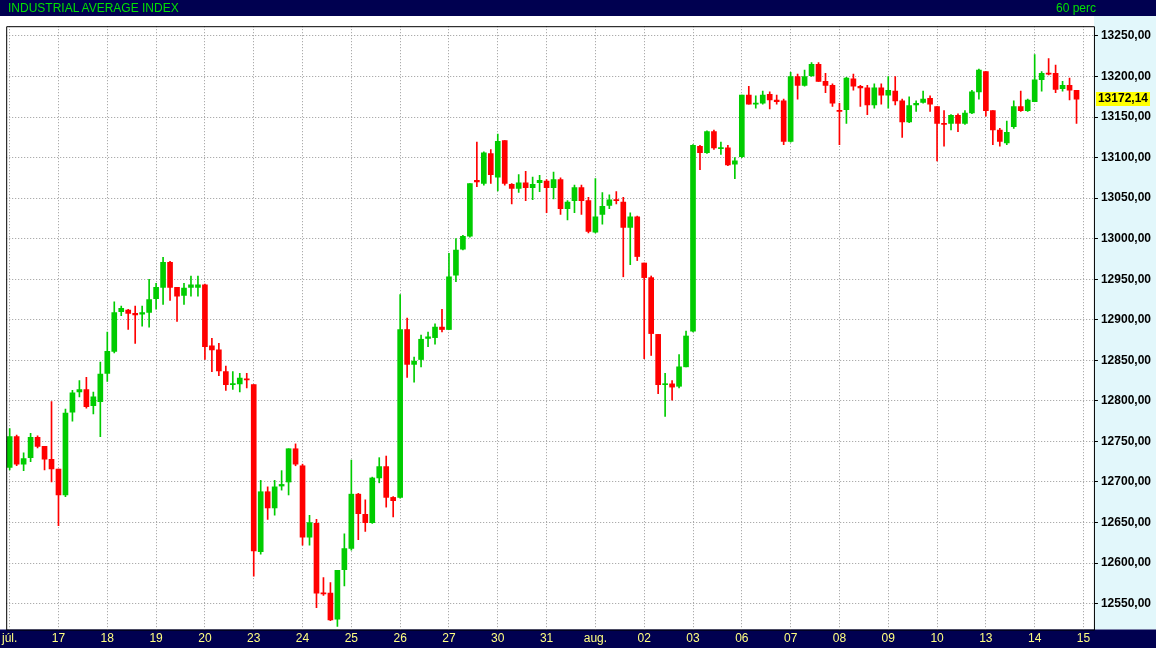 Image resolution: width=1156 pixels, height=664 pixels. Describe the element at coordinates (1126, 238) in the screenshot. I see `y-tick-label: 13000,00` at that location.